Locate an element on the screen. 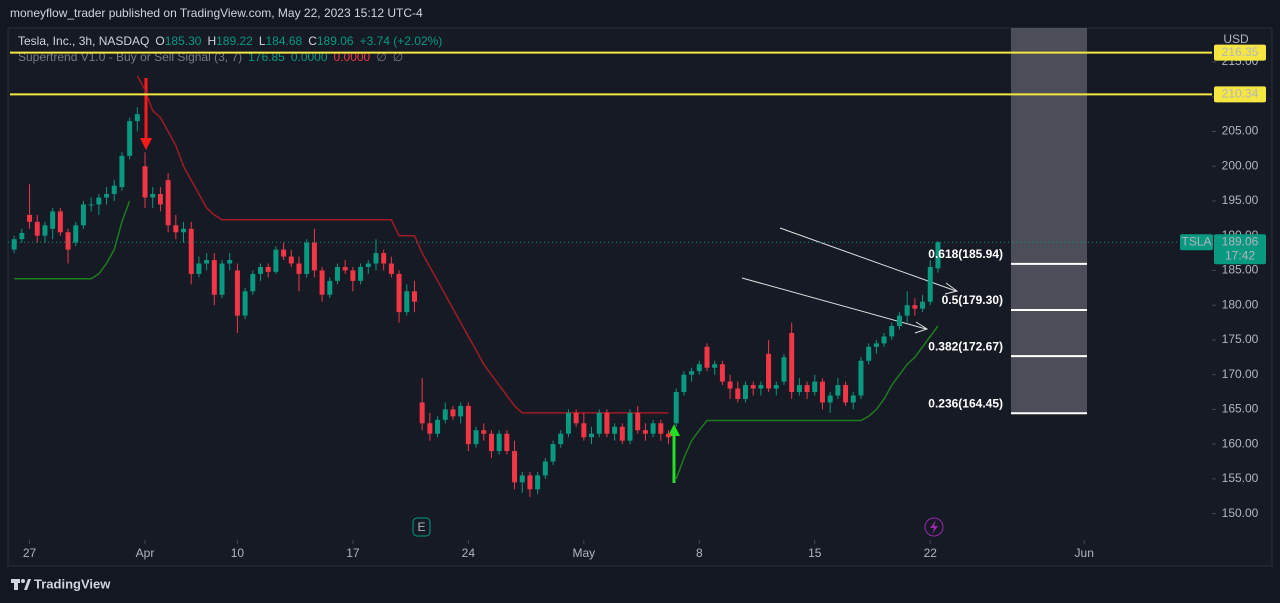 This screenshot has height=603, width=1280. legend-value: 189.22 is located at coordinates (234, 41).